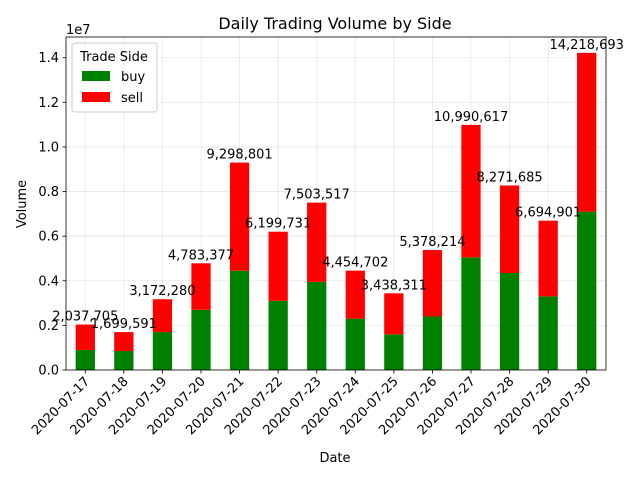  I want to click on total-label: 6,199,731, so click(278, 224).